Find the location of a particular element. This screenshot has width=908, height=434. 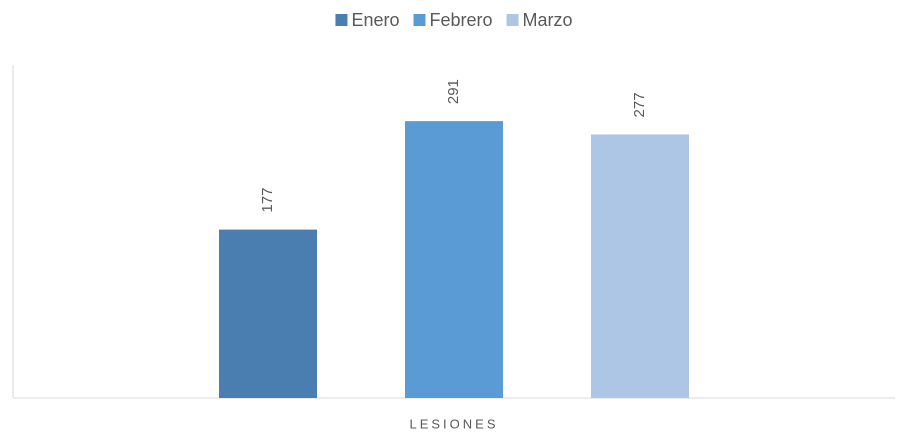

legend-label: Enero is located at coordinates (375, 20).